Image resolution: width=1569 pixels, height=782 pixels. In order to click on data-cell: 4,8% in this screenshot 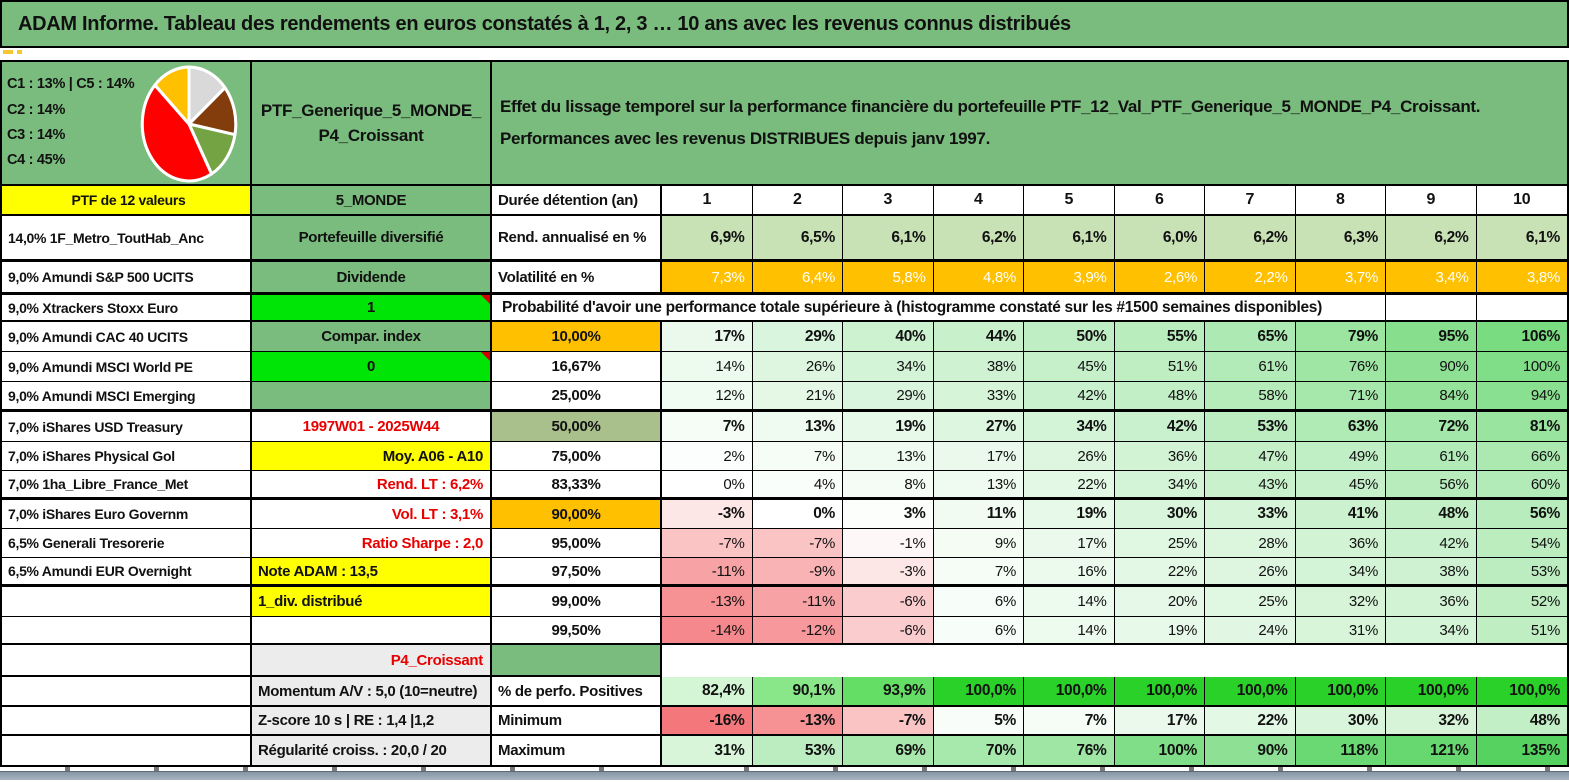, I will do `click(978, 278)`.